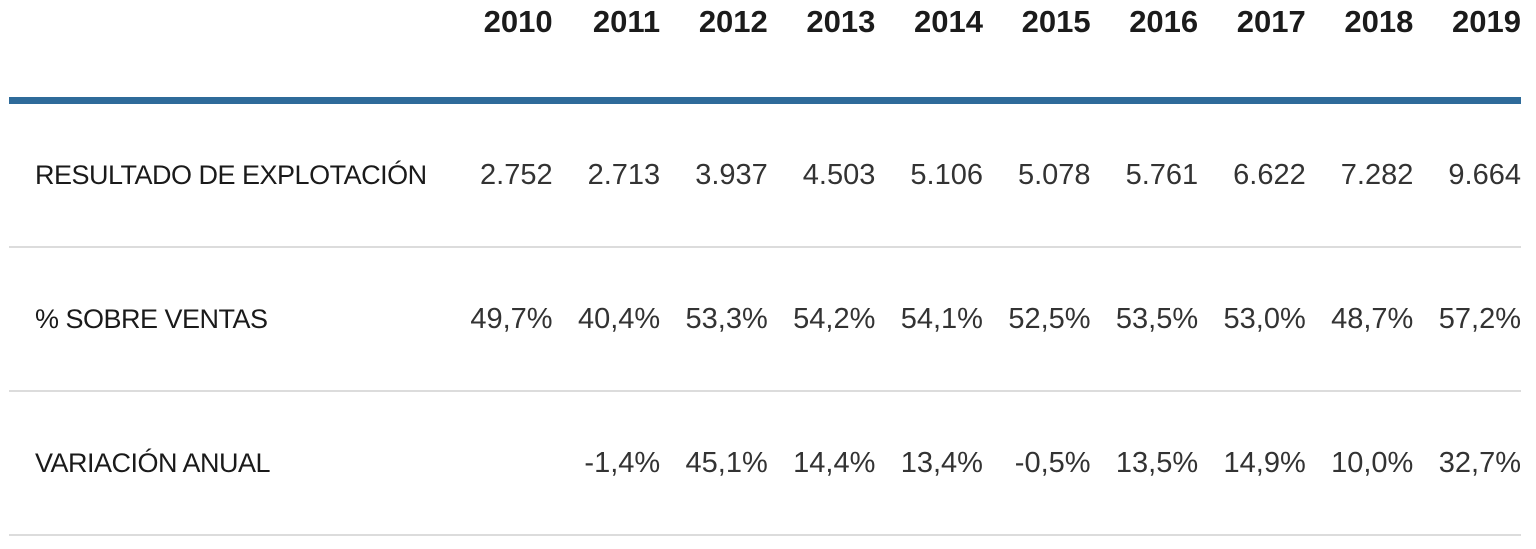 The height and width of the screenshot is (549, 1536). What do you see at coordinates (1056, 21) in the screenshot?
I see `year-header: 2015` at bounding box center [1056, 21].